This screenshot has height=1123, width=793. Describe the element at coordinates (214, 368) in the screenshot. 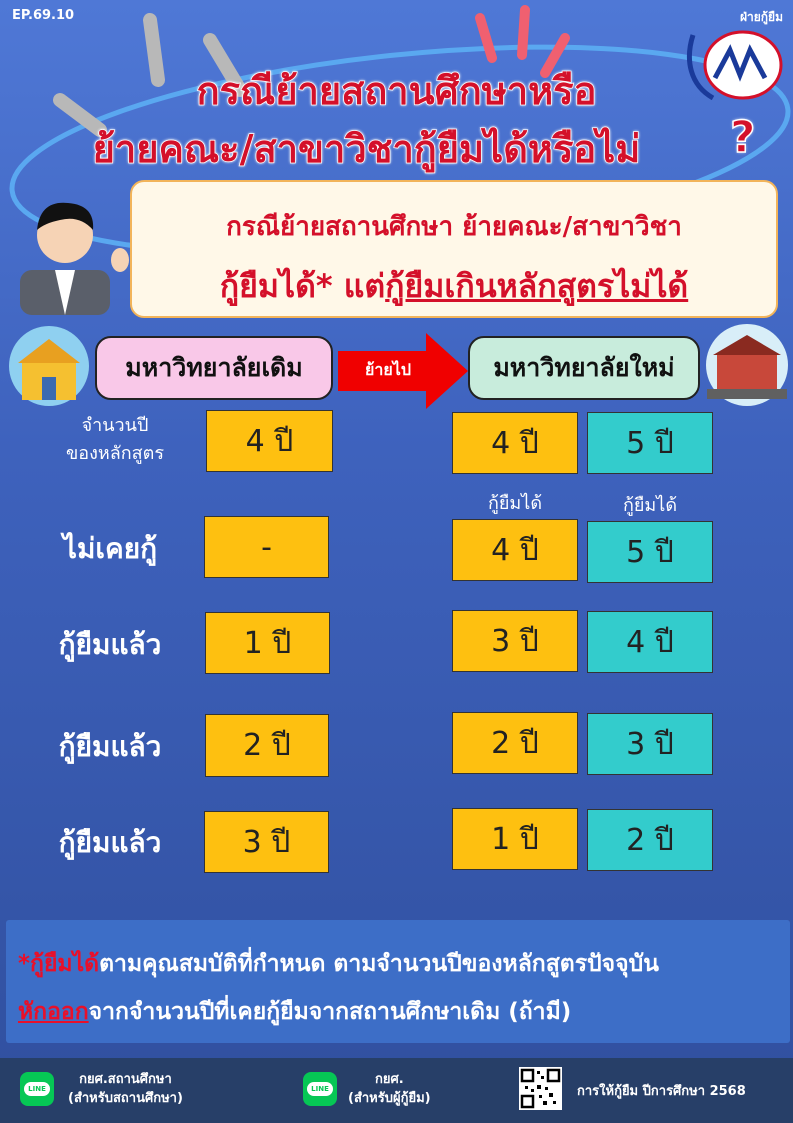

I see `old-university-pill: มหาวิทยาลัยเดิม` at that location.